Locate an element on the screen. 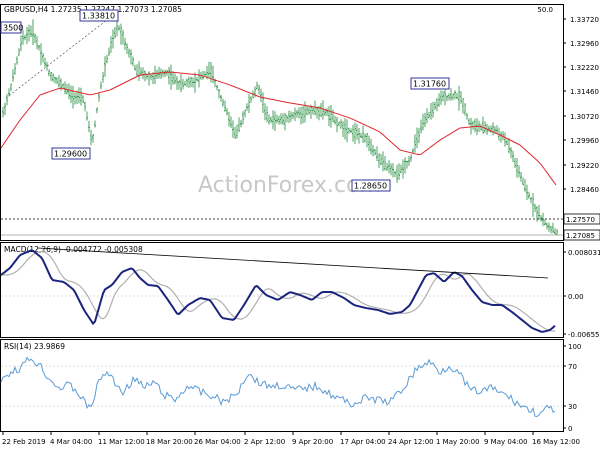 This screenshot has height=454, width=600. time-tick-label: 17 Apr 04:00 is located at coordinates (363, 442).